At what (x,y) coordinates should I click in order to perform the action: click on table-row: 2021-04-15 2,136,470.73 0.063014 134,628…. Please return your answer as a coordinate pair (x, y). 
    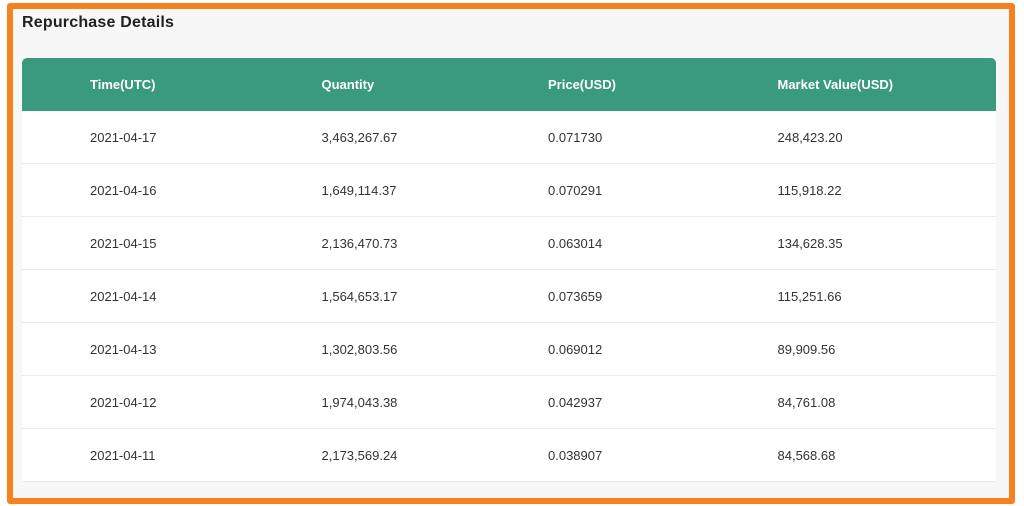
    Looking at the image, I should click on (509, 243).